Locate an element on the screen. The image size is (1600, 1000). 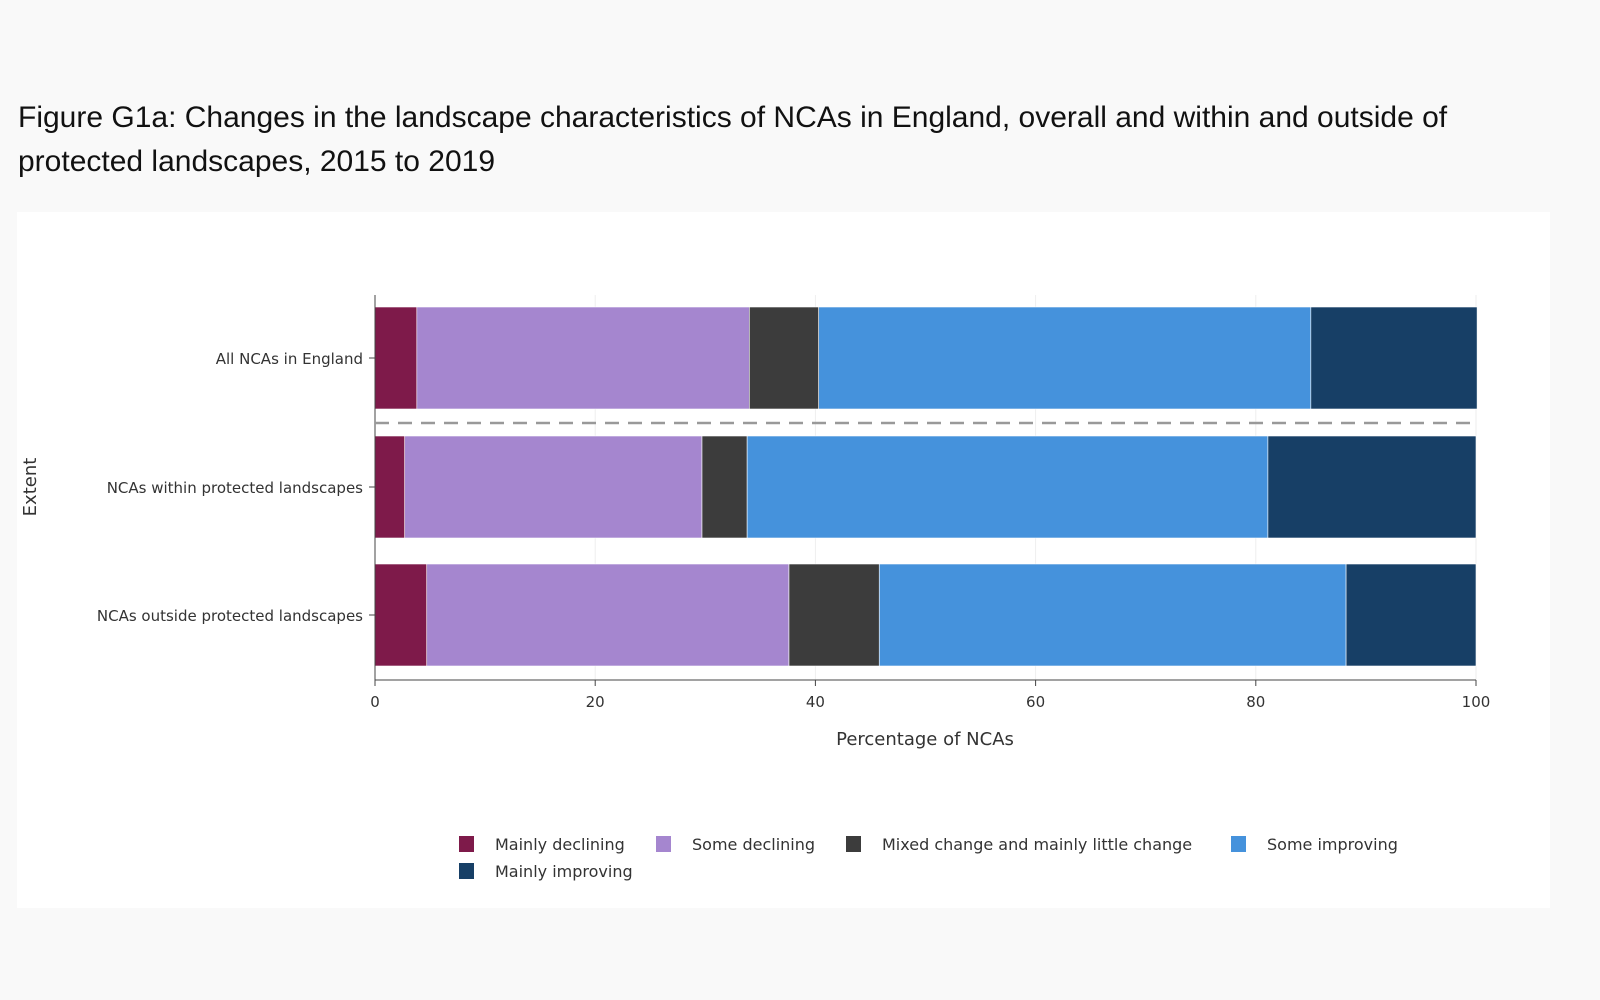
y-tick-label: NCAs within protected landscapes is located at coordinates (235, 488).